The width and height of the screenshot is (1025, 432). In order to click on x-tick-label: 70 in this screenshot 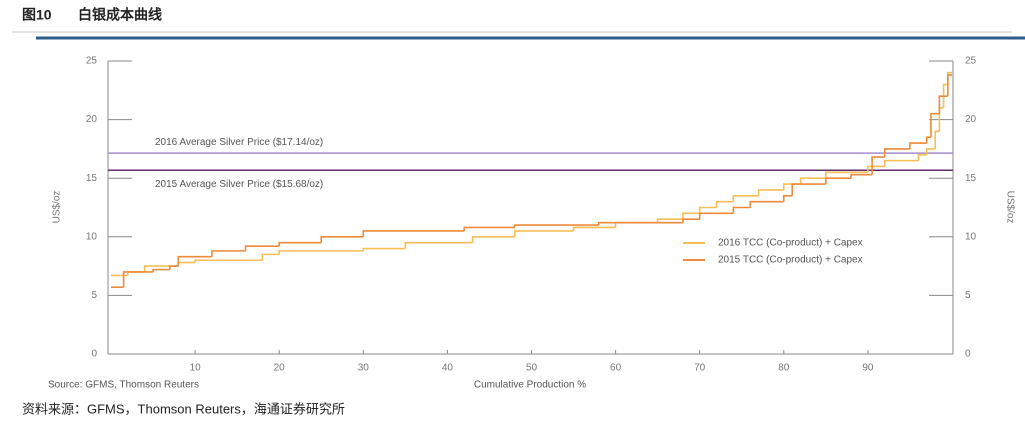, I will do `click(700, 368)`.